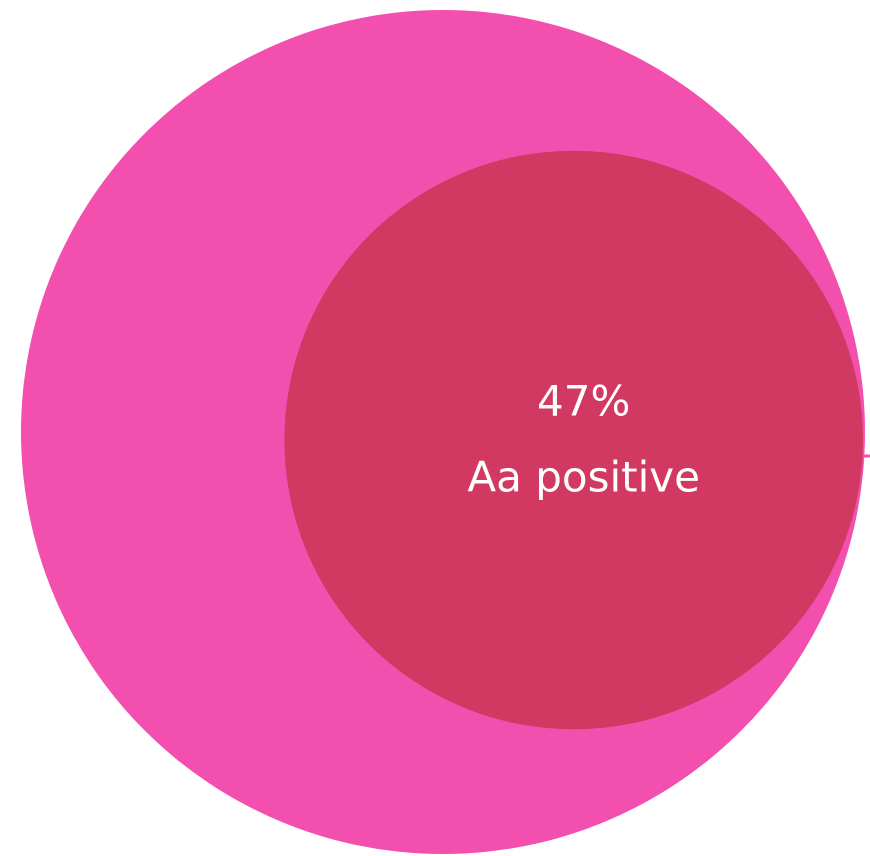  What do you see at coordinates (583, 477) in the screenshot?
I see `category-label: Aa positive` at bounding box center [583, 477].